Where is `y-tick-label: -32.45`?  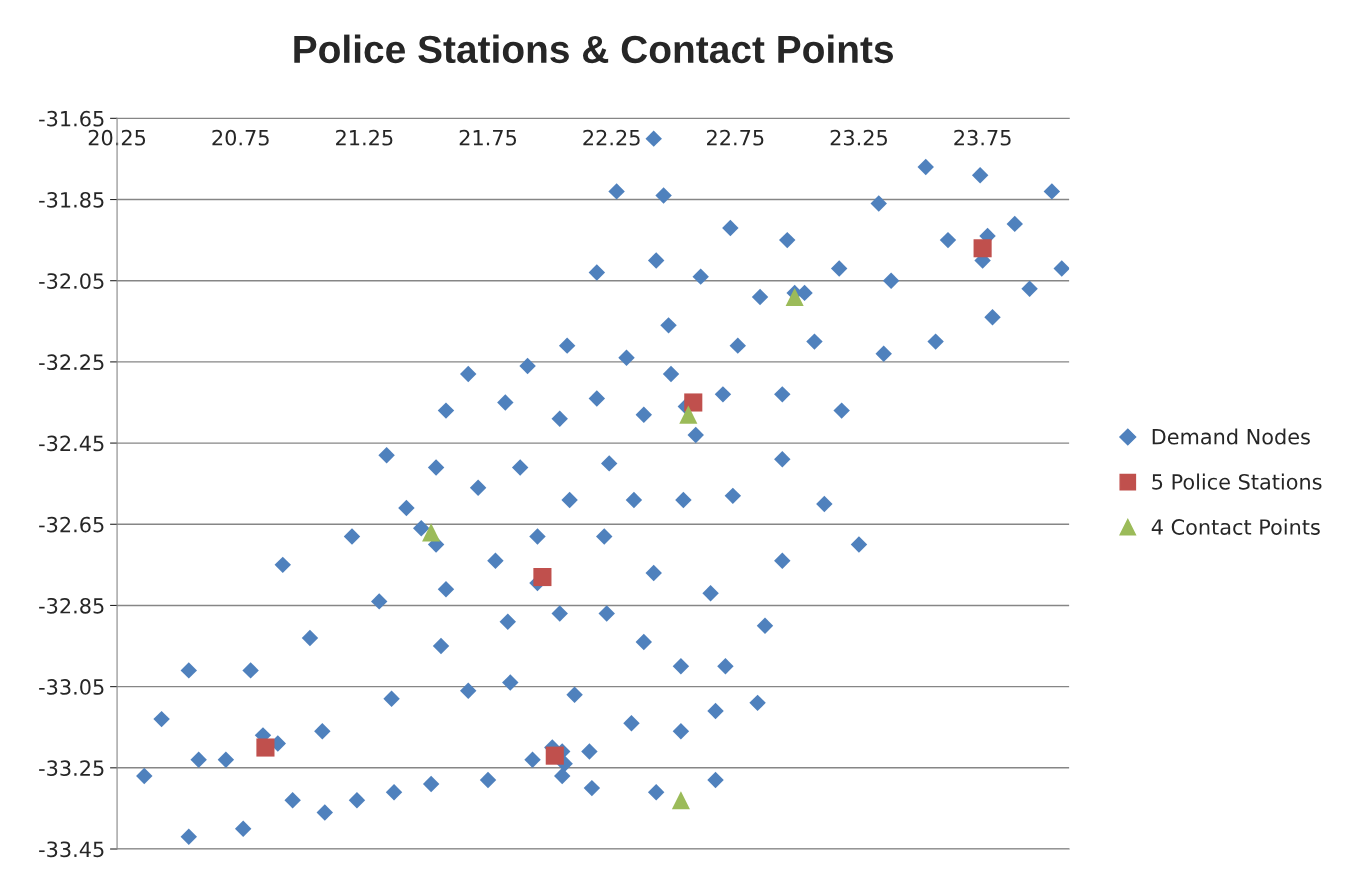
y-tick-label: -32.45 is located at coordinates (71, 443).